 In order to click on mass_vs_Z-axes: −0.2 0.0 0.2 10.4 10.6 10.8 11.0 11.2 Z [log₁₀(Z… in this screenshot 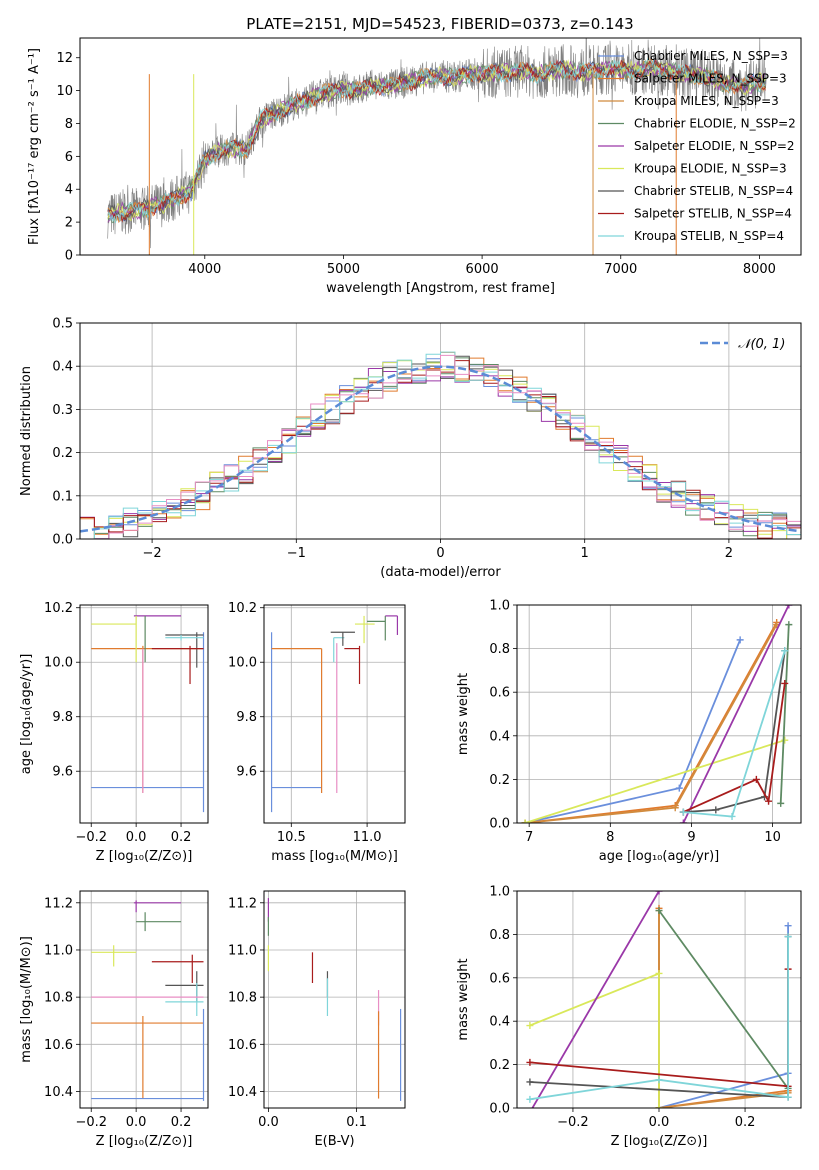, I will do `click(114, 1019)`.